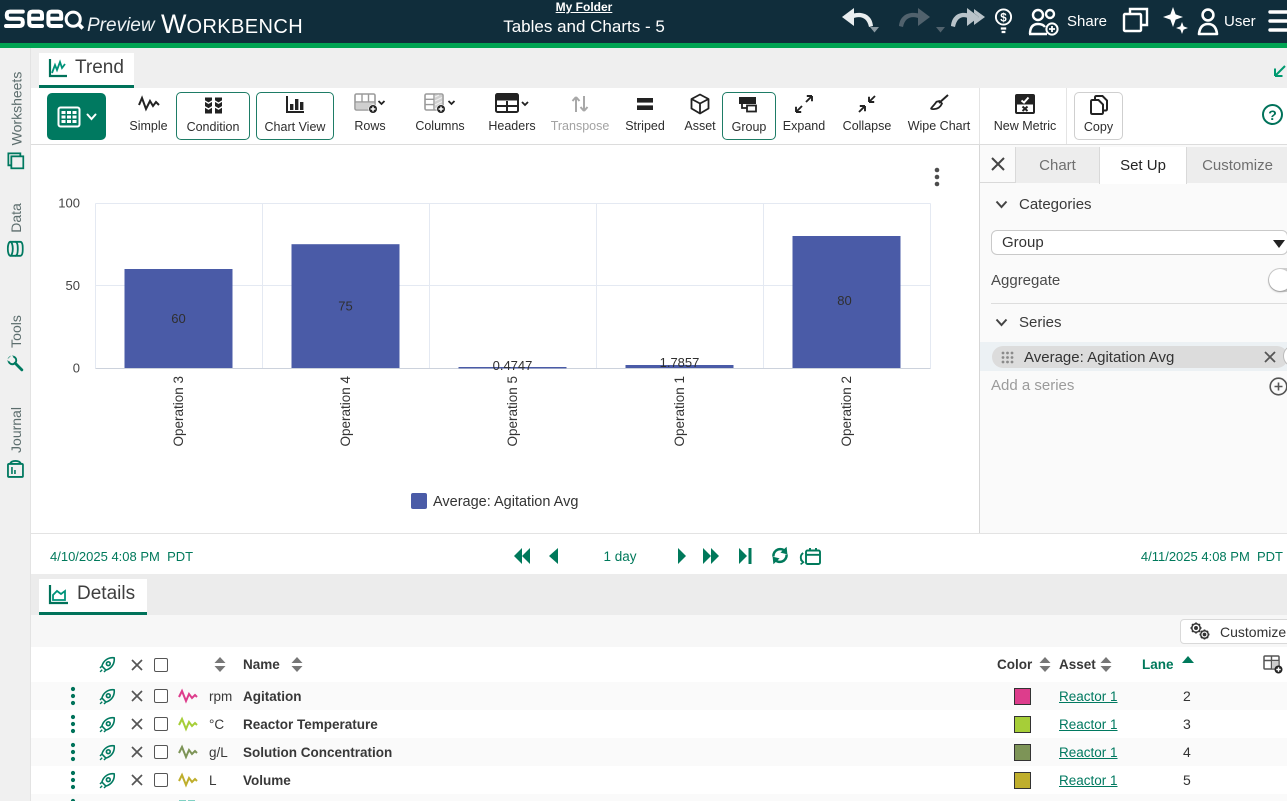 Image resolution: width=1287 pixels, height=801 pixels. I want to click on svg-text: User, so click(1240, 21).